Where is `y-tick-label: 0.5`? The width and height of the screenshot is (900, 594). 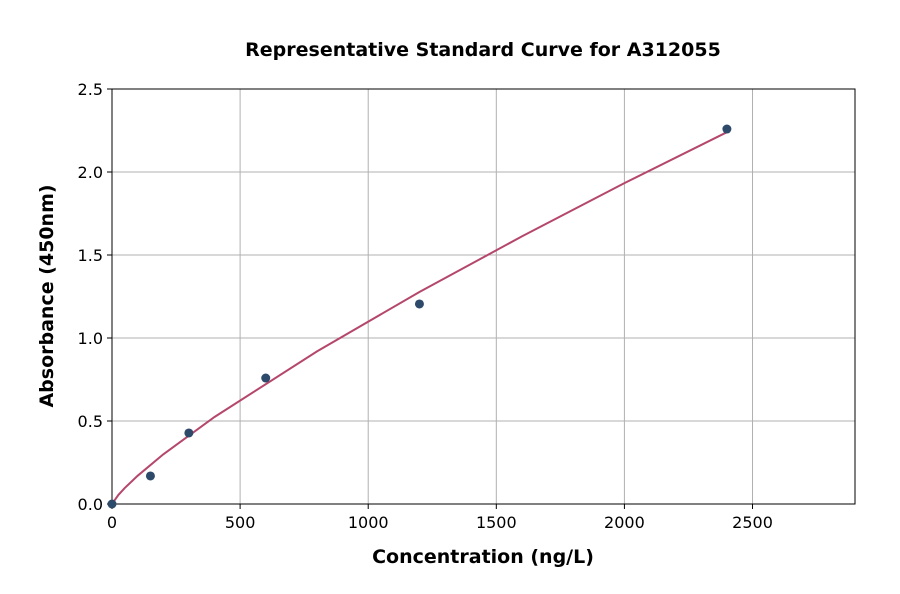 y-tick-label: 0.5 is located at coordinates (90, 421).